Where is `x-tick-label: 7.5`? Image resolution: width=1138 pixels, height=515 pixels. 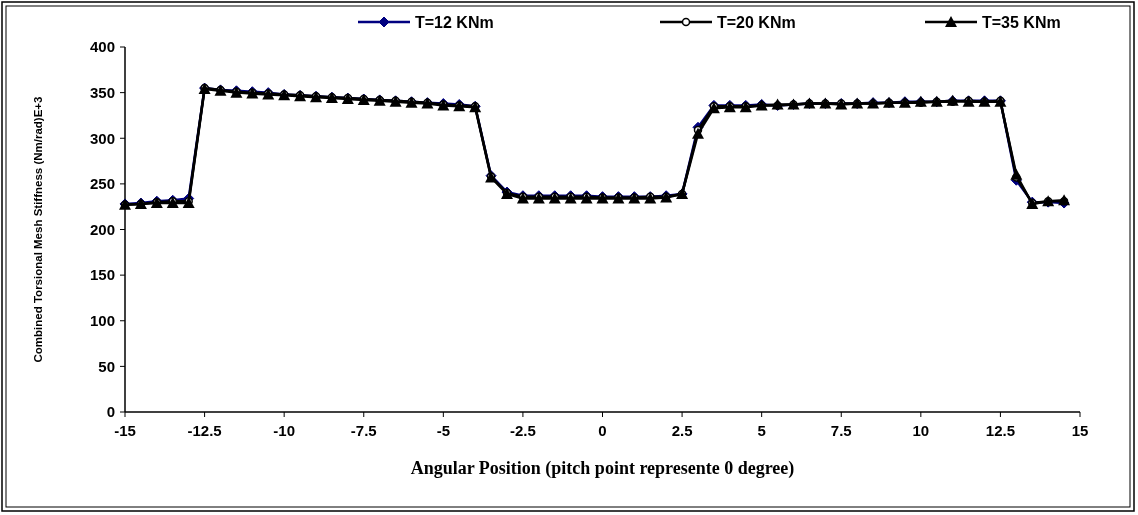 x-tick-label: 7.5 is located at coordinates (841, 430).